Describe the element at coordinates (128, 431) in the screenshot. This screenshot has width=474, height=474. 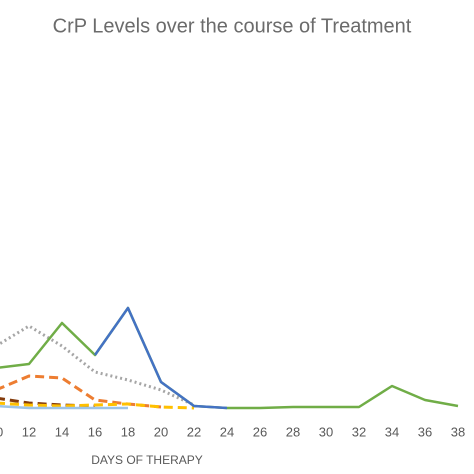
I see `x-tick-label: 18` at that location.